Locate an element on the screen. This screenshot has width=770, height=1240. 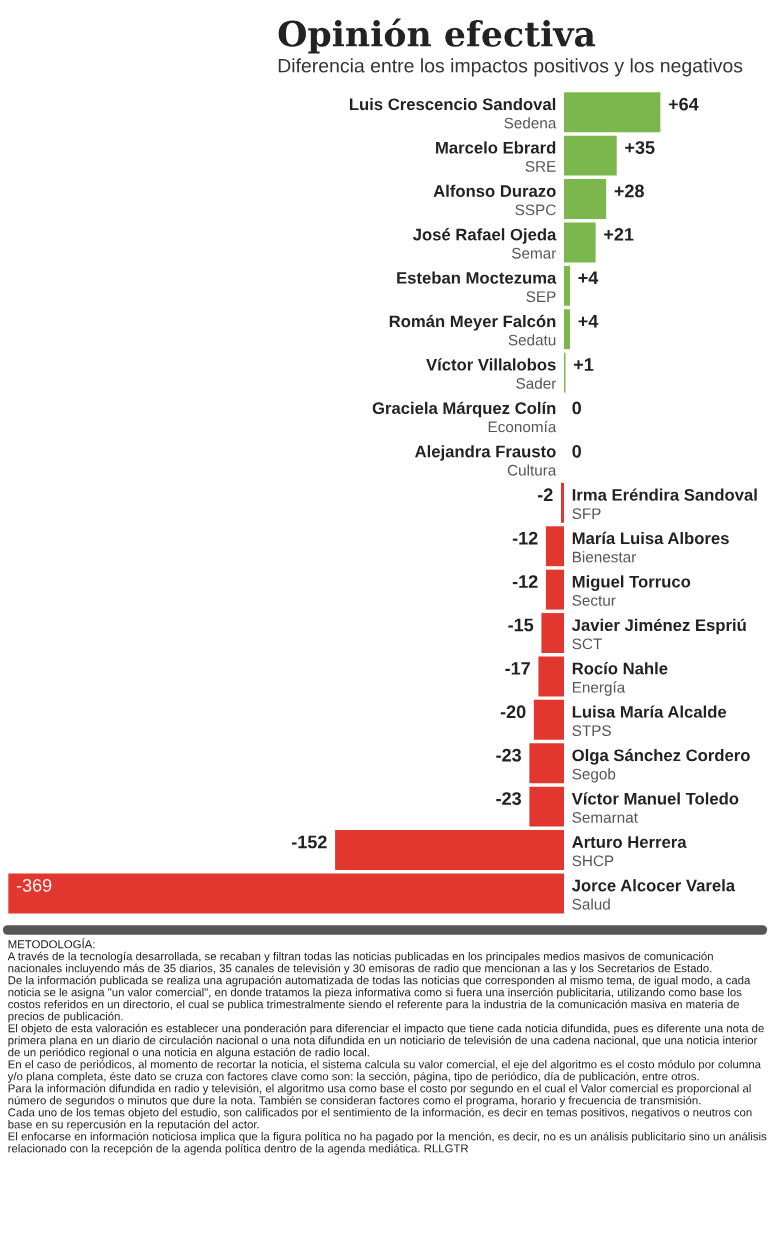
chart-subtitle: Diferencia entre los impactos positivos y los negativos is located at coordinates (510, 67).